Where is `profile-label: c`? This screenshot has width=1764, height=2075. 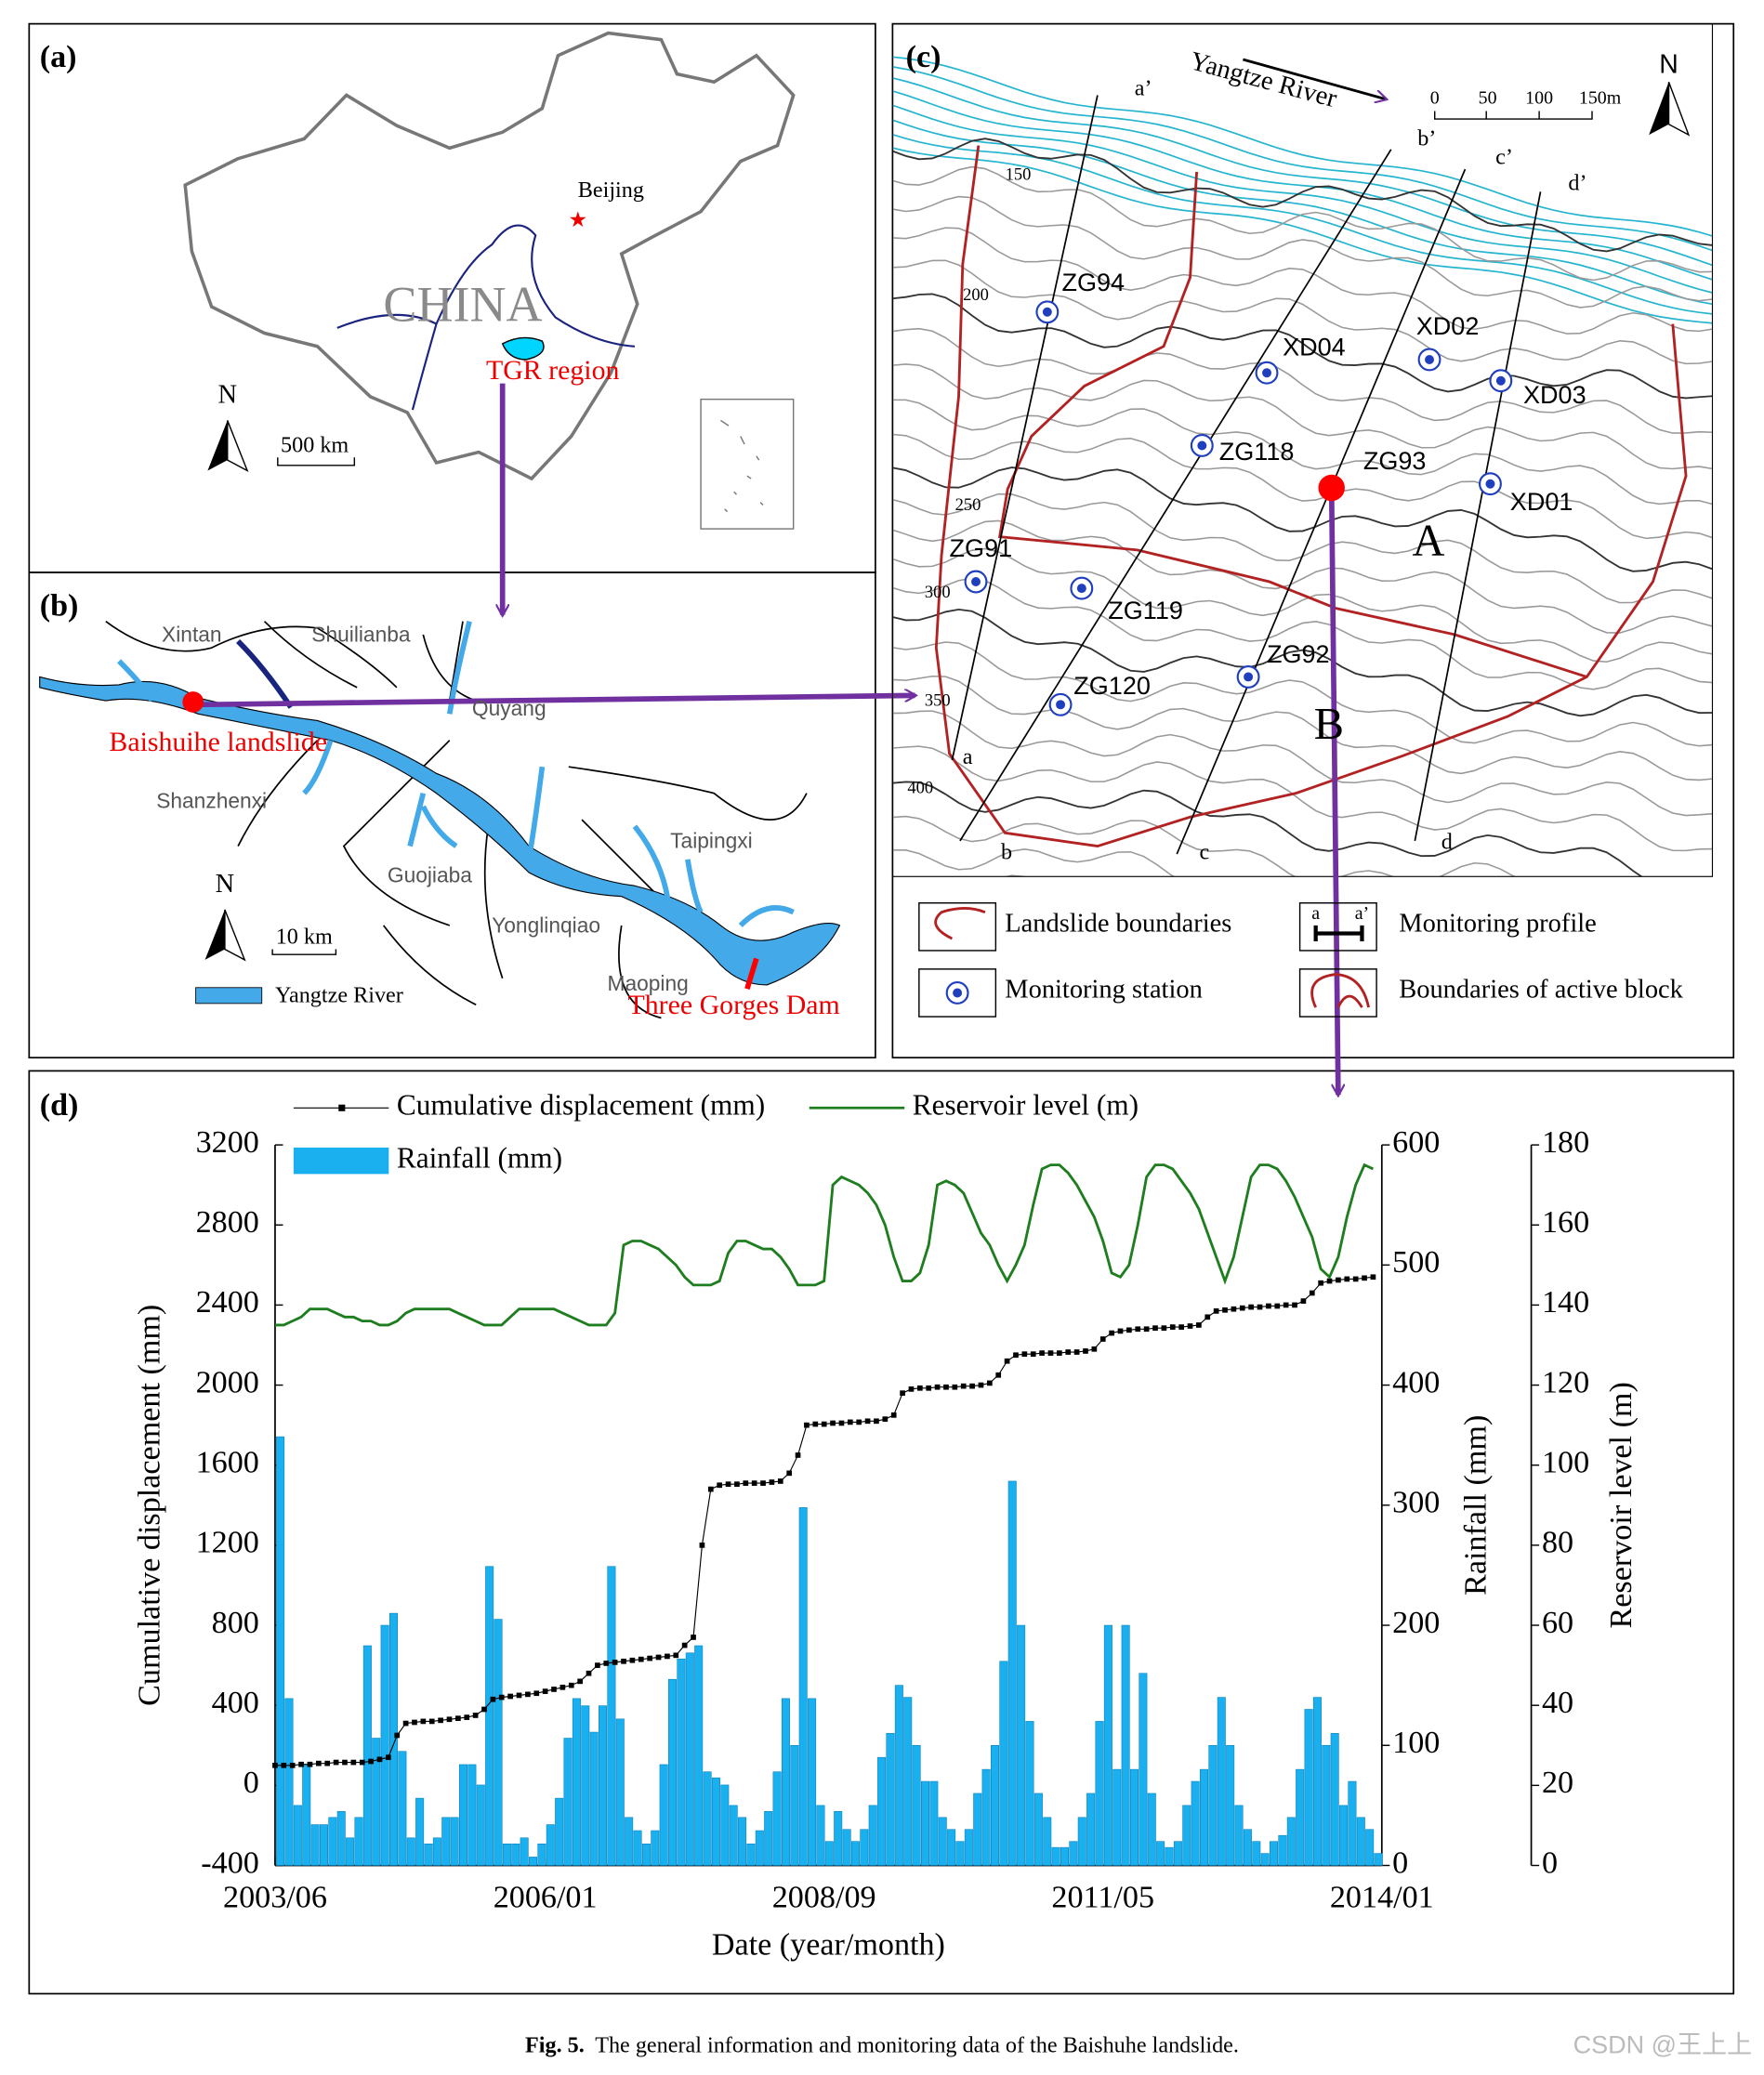 profile-label: c is located at coordinates (1204, 852).